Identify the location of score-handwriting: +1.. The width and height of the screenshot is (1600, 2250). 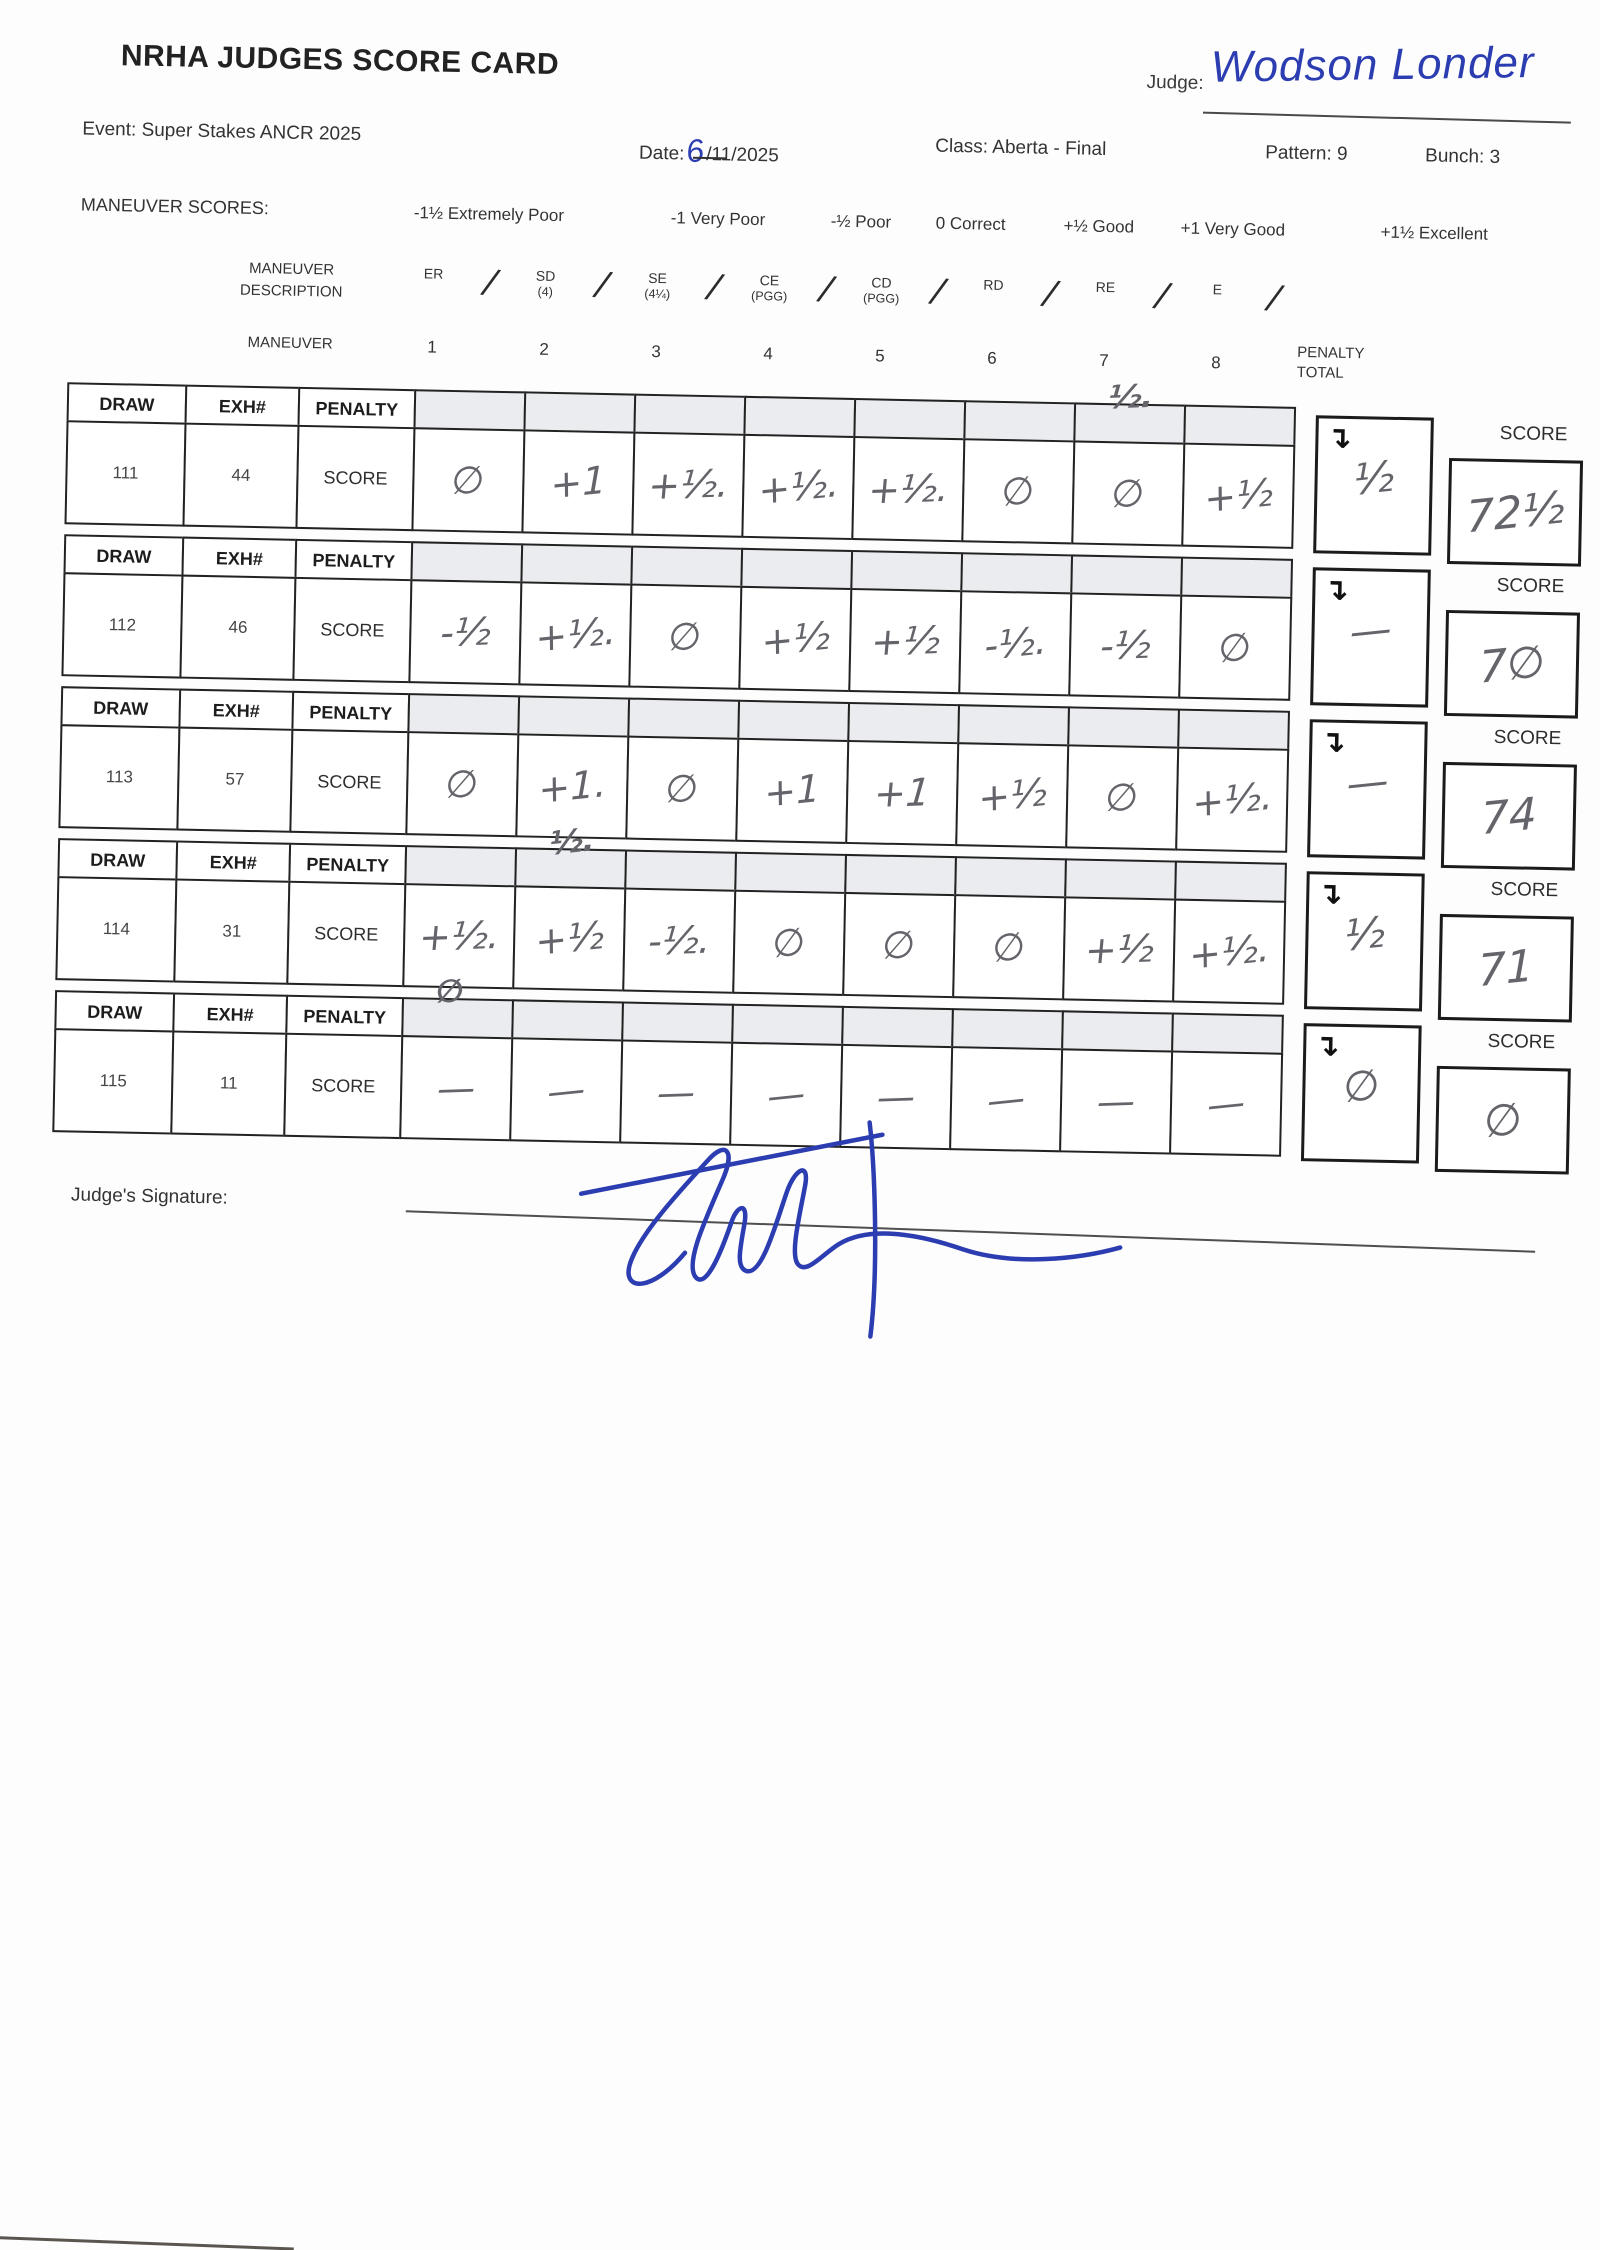
(572, 786).